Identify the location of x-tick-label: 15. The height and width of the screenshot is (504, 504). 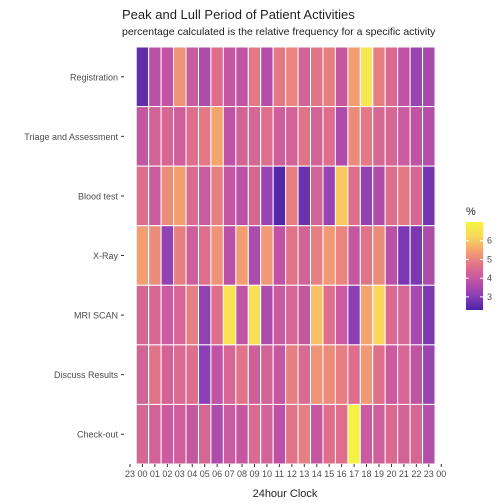
(329, 474).